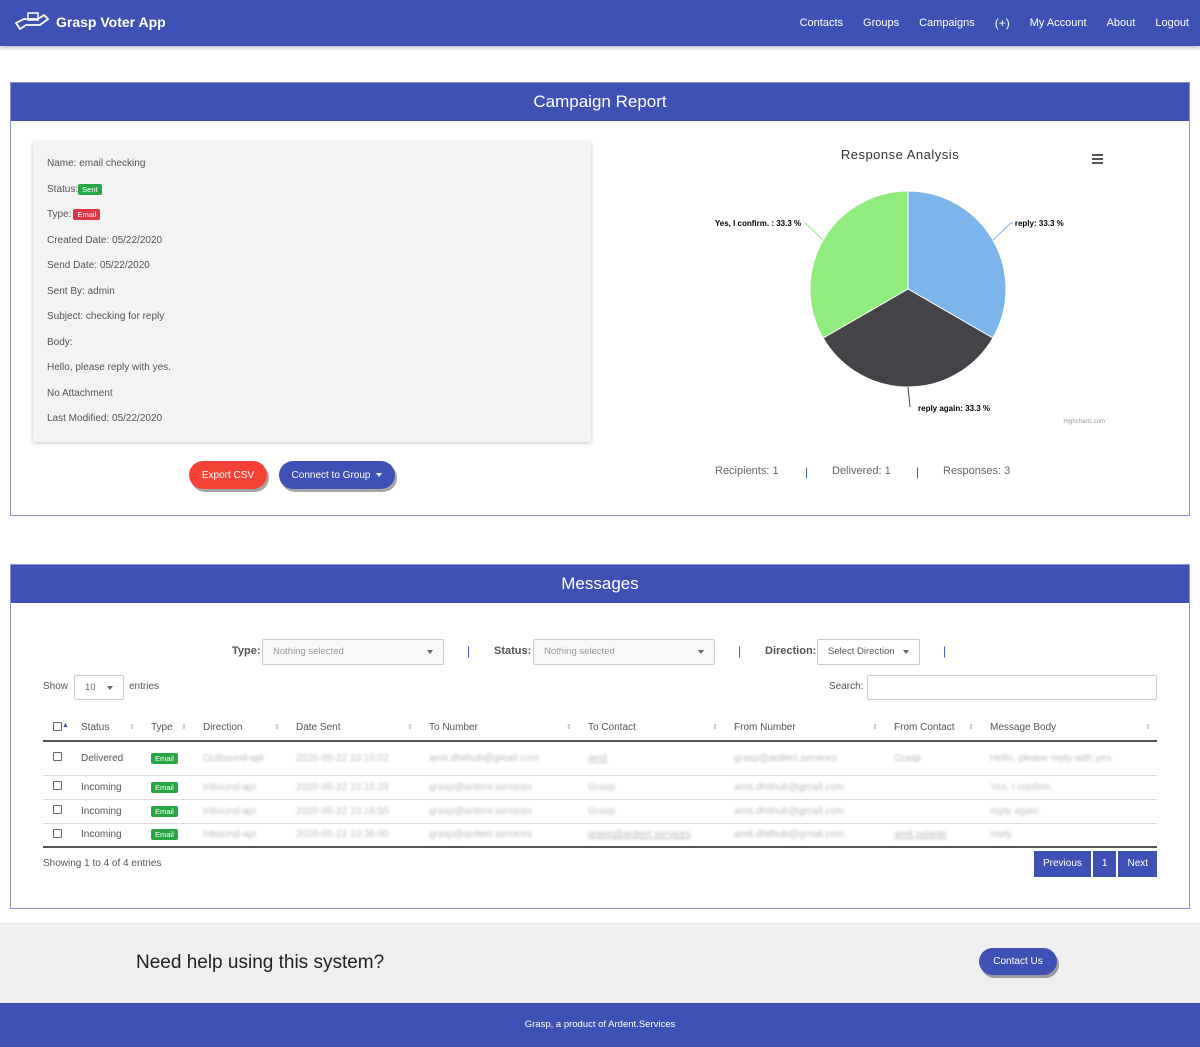 This screenshot has width=1200, height=1047. I want to click on type-label: Type:, so click(59, 214).